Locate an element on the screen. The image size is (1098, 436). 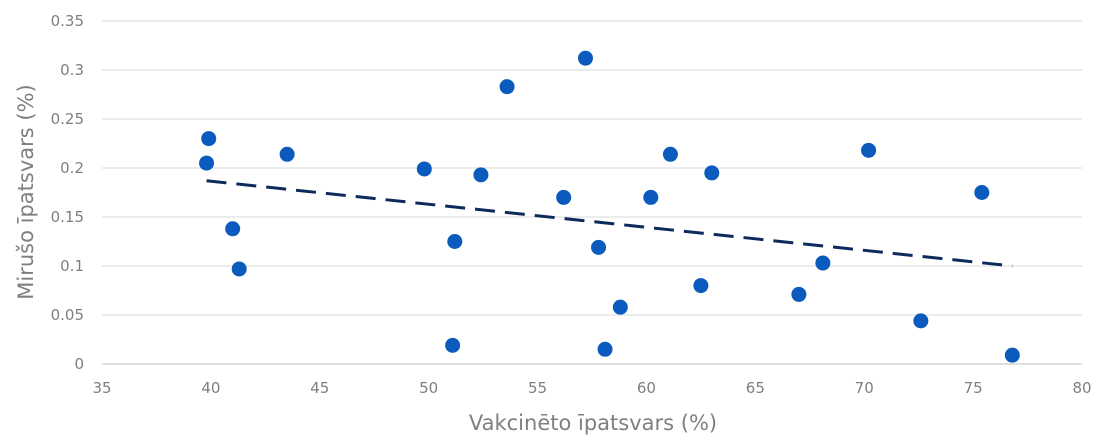
y-axis-title: Mirušo īpatsvars (%) is located at coordinates (26, 191).